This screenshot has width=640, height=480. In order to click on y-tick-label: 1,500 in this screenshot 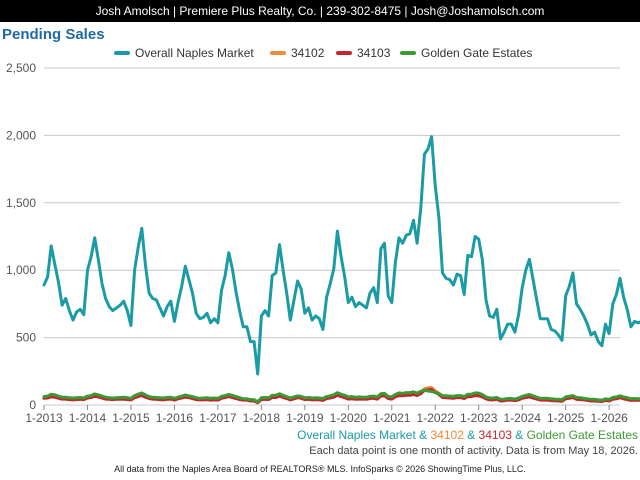, I will do `click(21, 203)`.